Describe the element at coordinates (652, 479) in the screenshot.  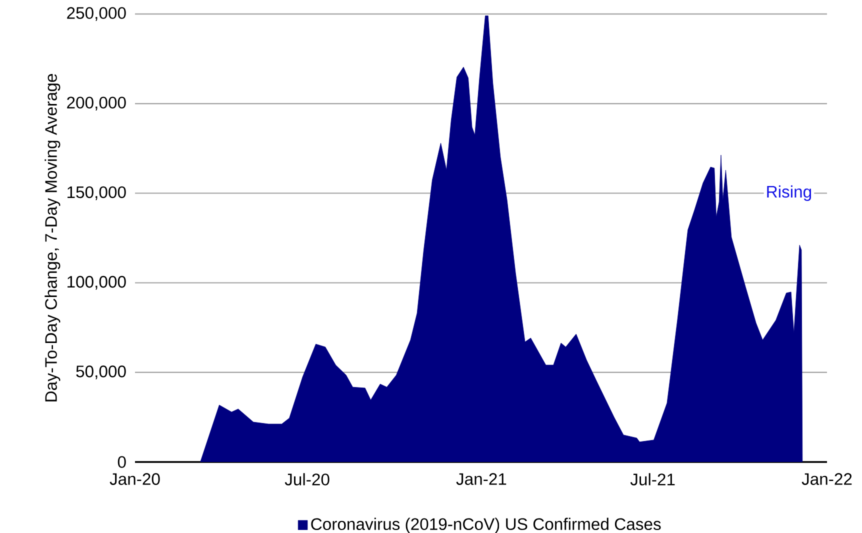
I see `x-tick-label: Jul-21` at that location.